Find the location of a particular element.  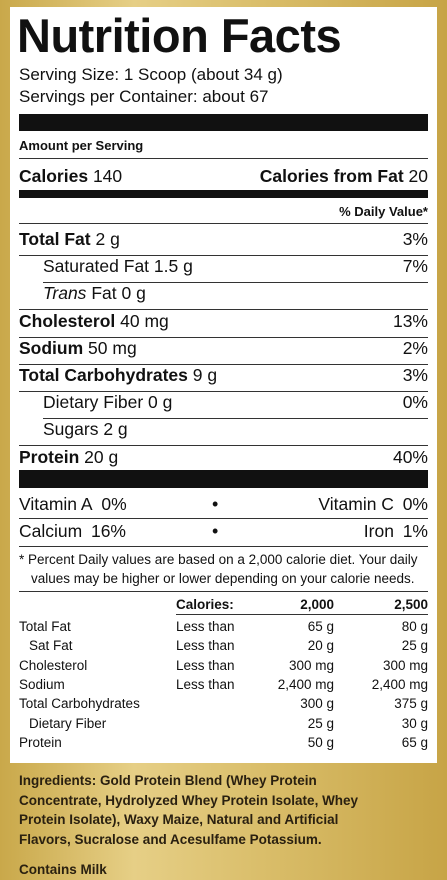

table-row-label: Cholesterol is located at coordinates (53, 665).